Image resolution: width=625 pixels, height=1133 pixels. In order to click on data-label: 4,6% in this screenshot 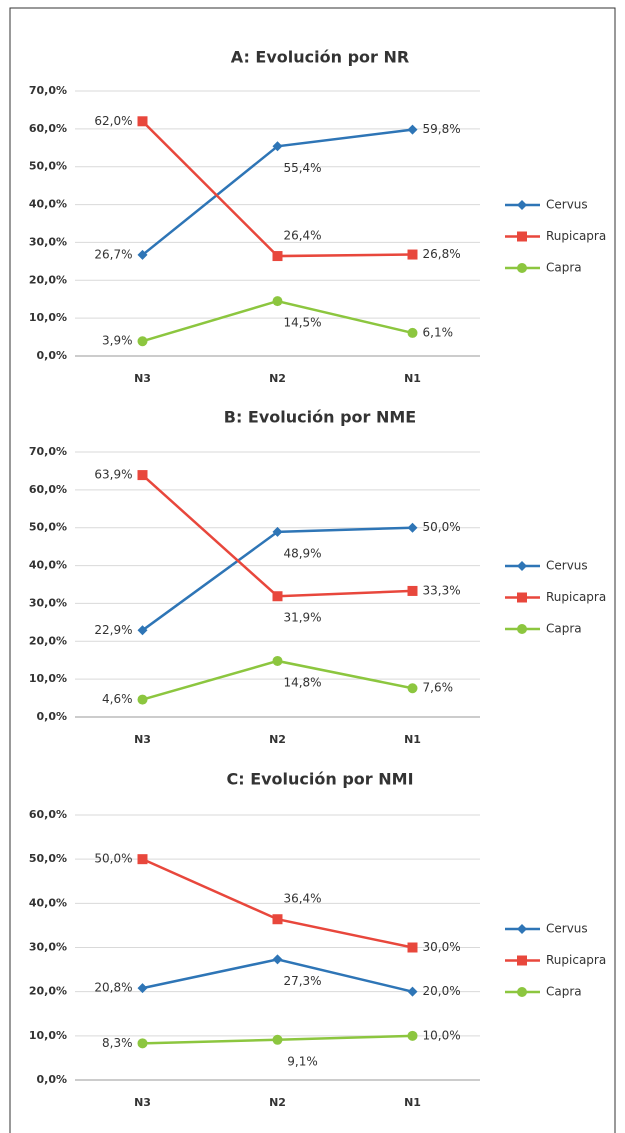, I will do `click(117, 699)`.